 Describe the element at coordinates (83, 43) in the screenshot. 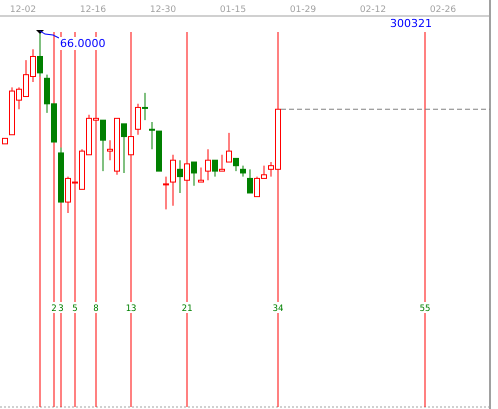

I see `annotation: 66.0000` at that location.